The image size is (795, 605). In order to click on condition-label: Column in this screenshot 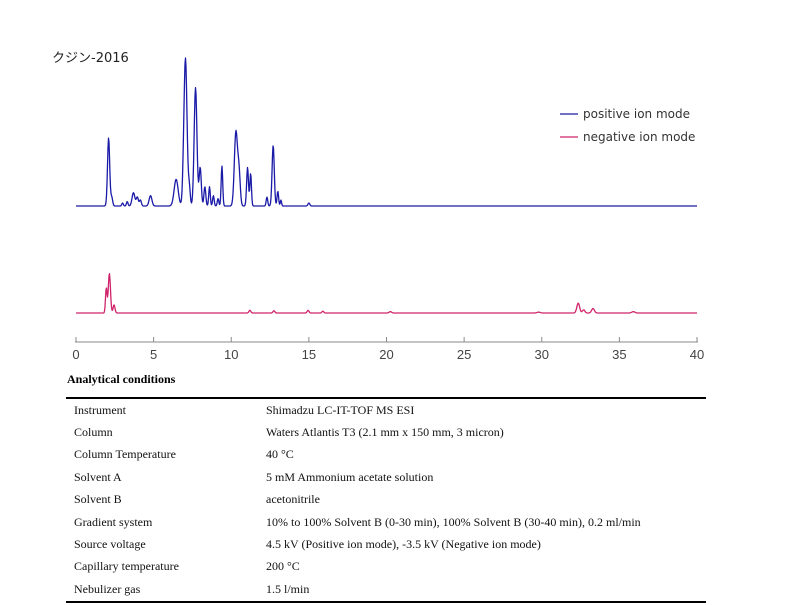, I will do `click(93, 432)`.